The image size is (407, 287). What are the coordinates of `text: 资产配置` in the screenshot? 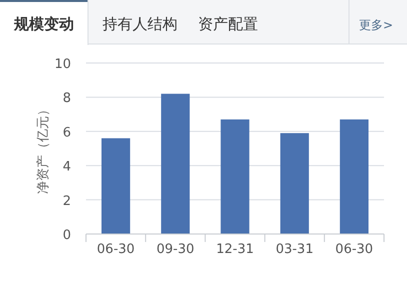 It's located at (228, 24).